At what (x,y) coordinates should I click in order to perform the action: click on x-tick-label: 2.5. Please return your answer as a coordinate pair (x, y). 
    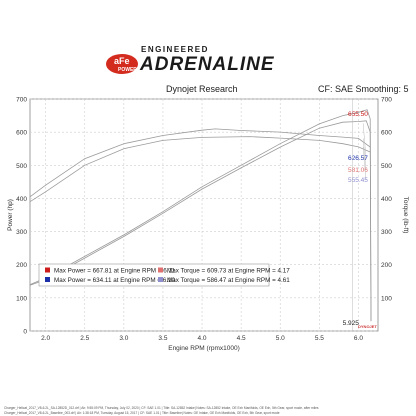
    Looking at the image, I should click on (84, 338).